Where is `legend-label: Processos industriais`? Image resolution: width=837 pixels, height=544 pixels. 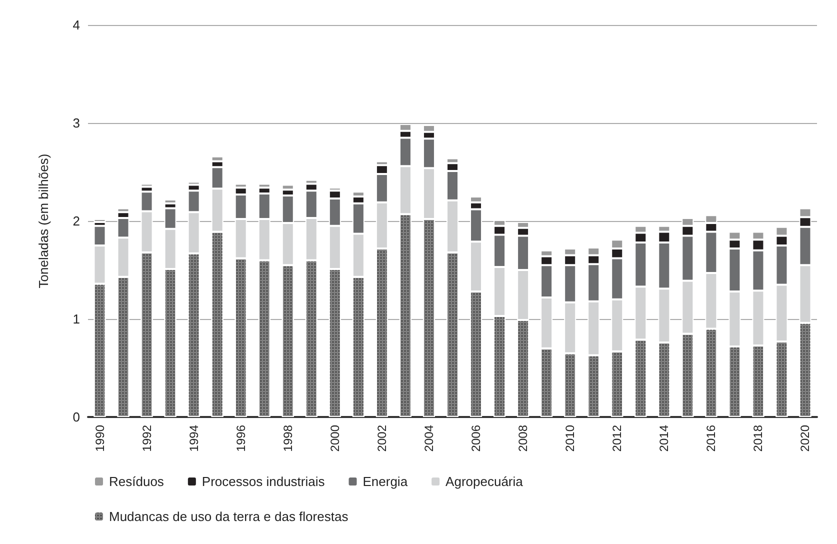 legend-label: Processos industriais is located at coordinates (264, 481).